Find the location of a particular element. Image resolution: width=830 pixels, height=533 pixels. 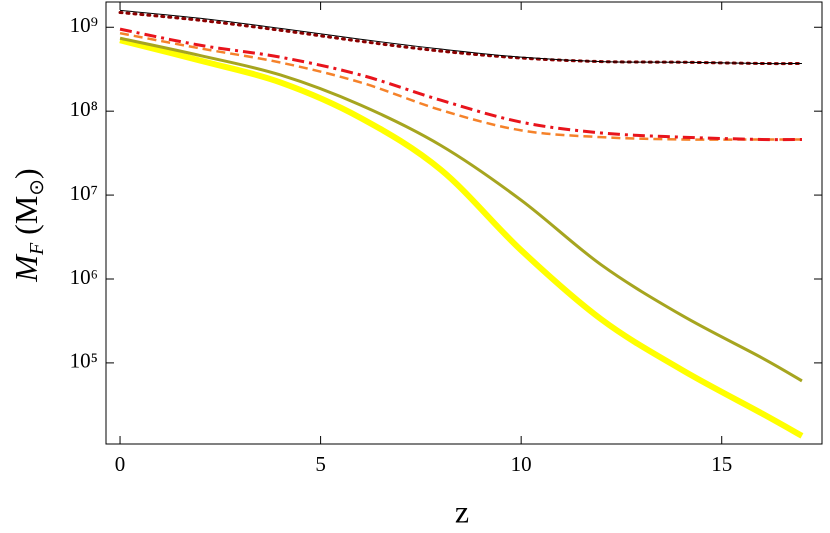

y-axis-label: MF (M⊙) is located at coordinates (27, 225).